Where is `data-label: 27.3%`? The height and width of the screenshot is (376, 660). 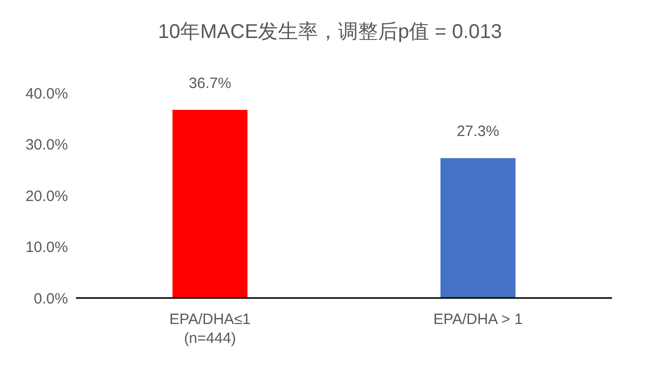
data-label: 27.3% is located at coordinates (478, 131).